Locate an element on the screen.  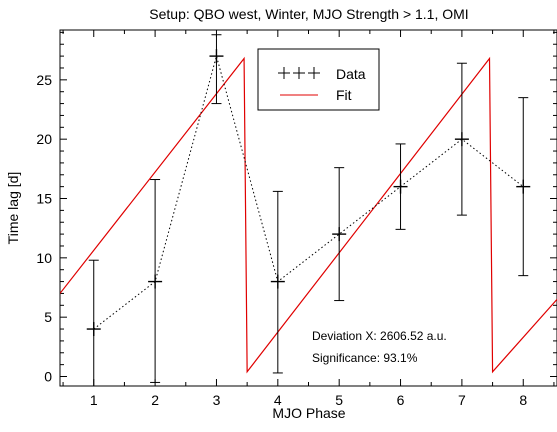
x-axis-label: MJO Phase is located at coordinates (308, 413).